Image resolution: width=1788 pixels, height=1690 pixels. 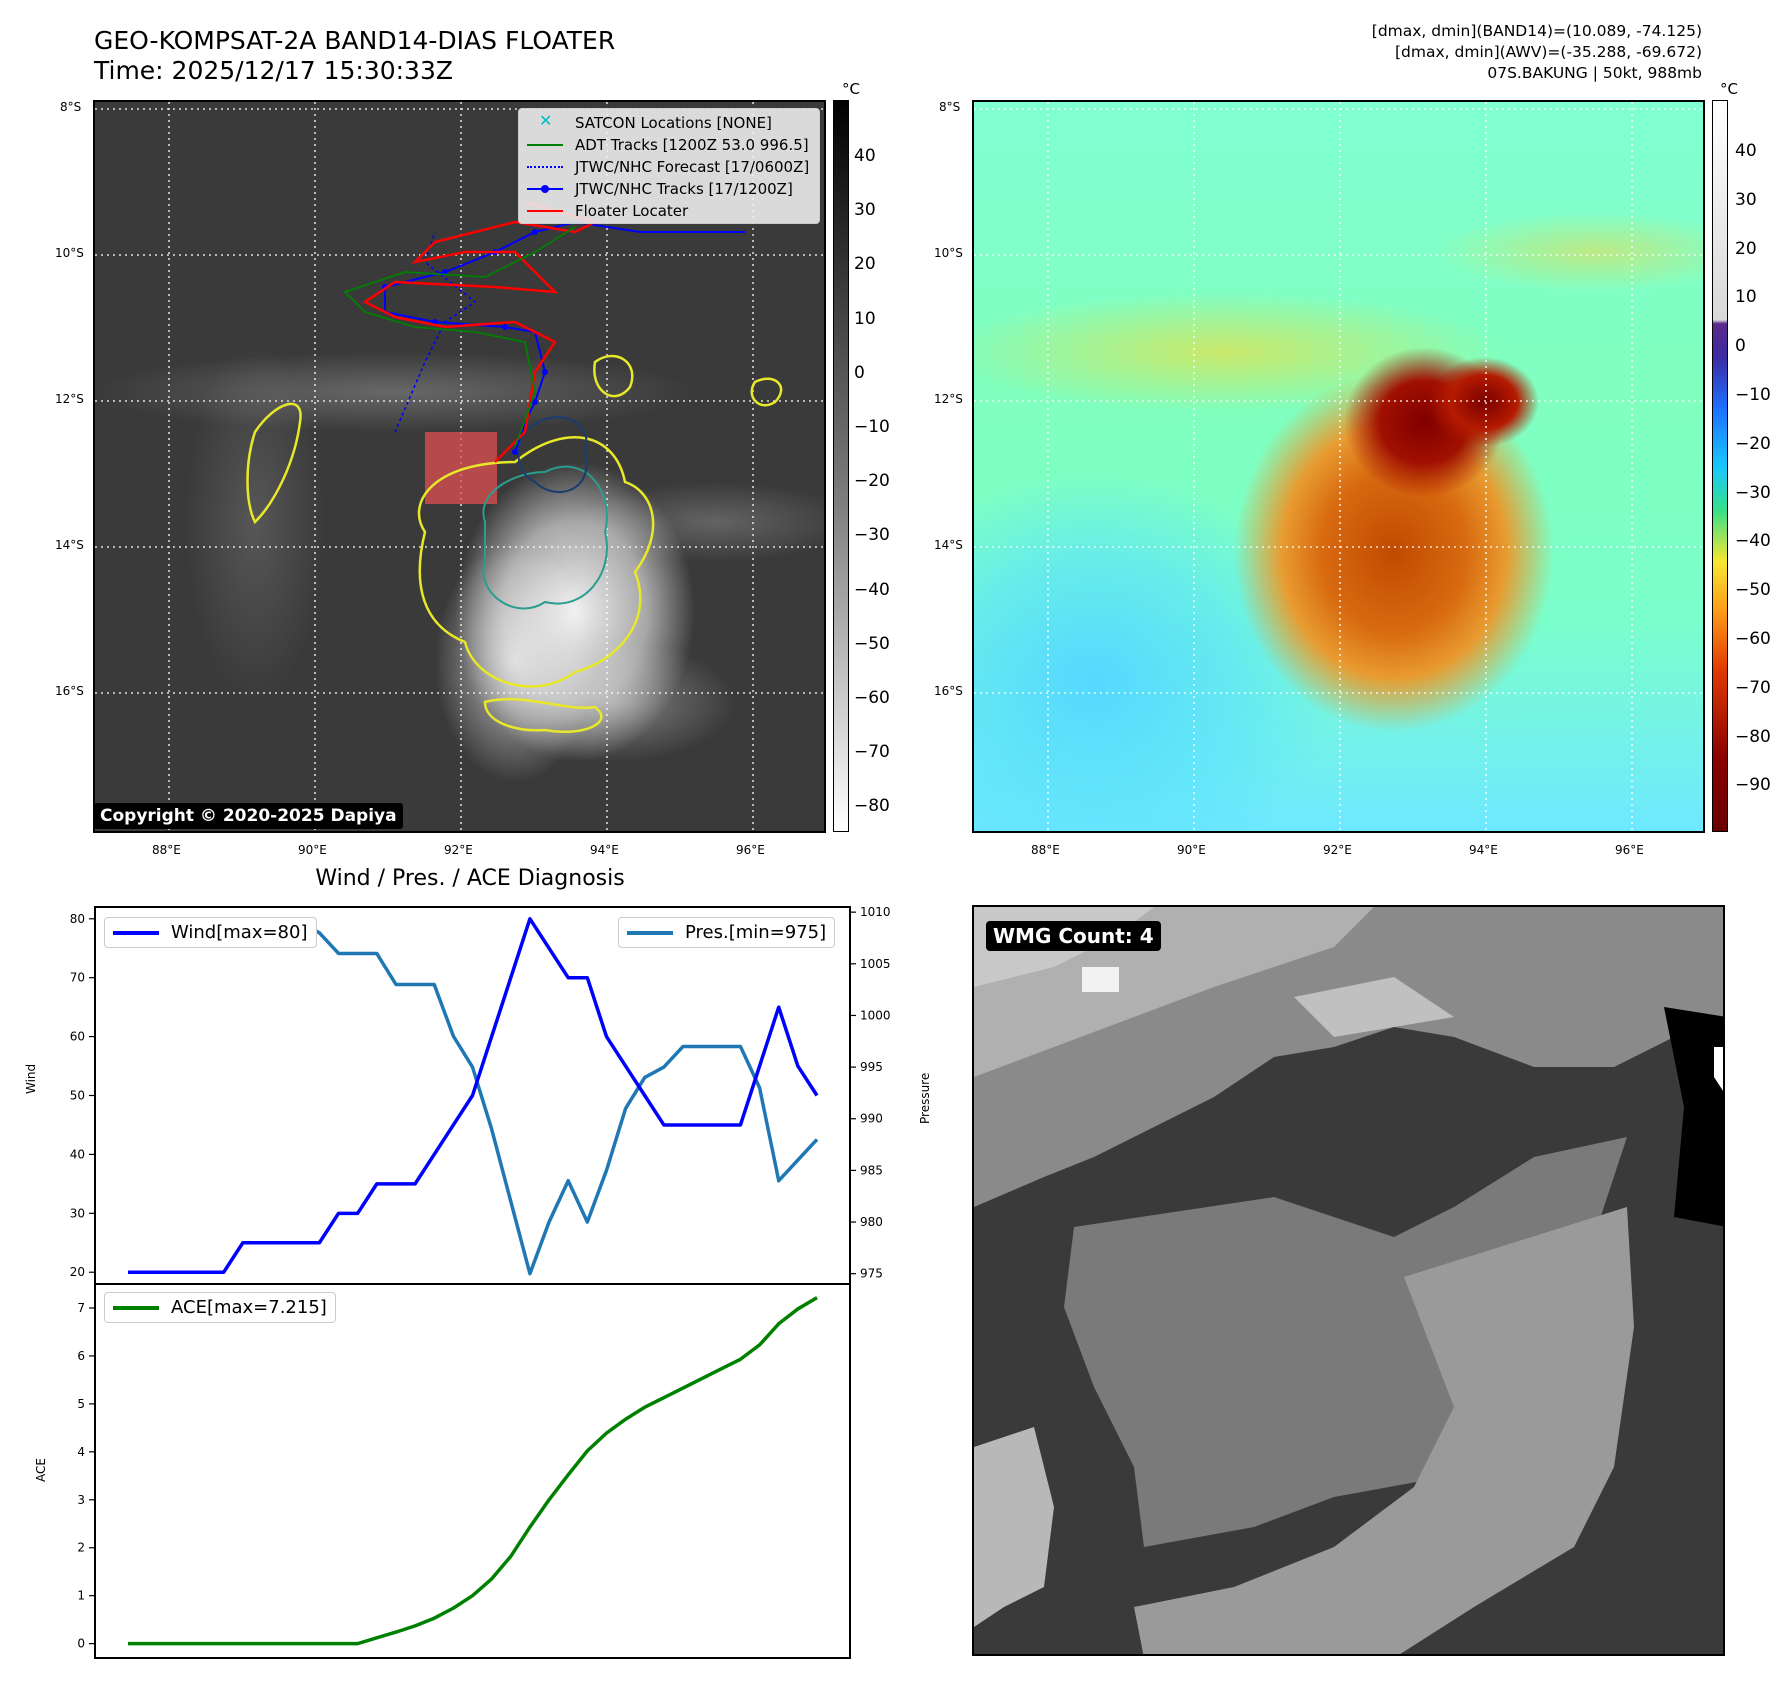 I want to click on pressure-axis-tick-label: 995, so click(x=871, y=1067).